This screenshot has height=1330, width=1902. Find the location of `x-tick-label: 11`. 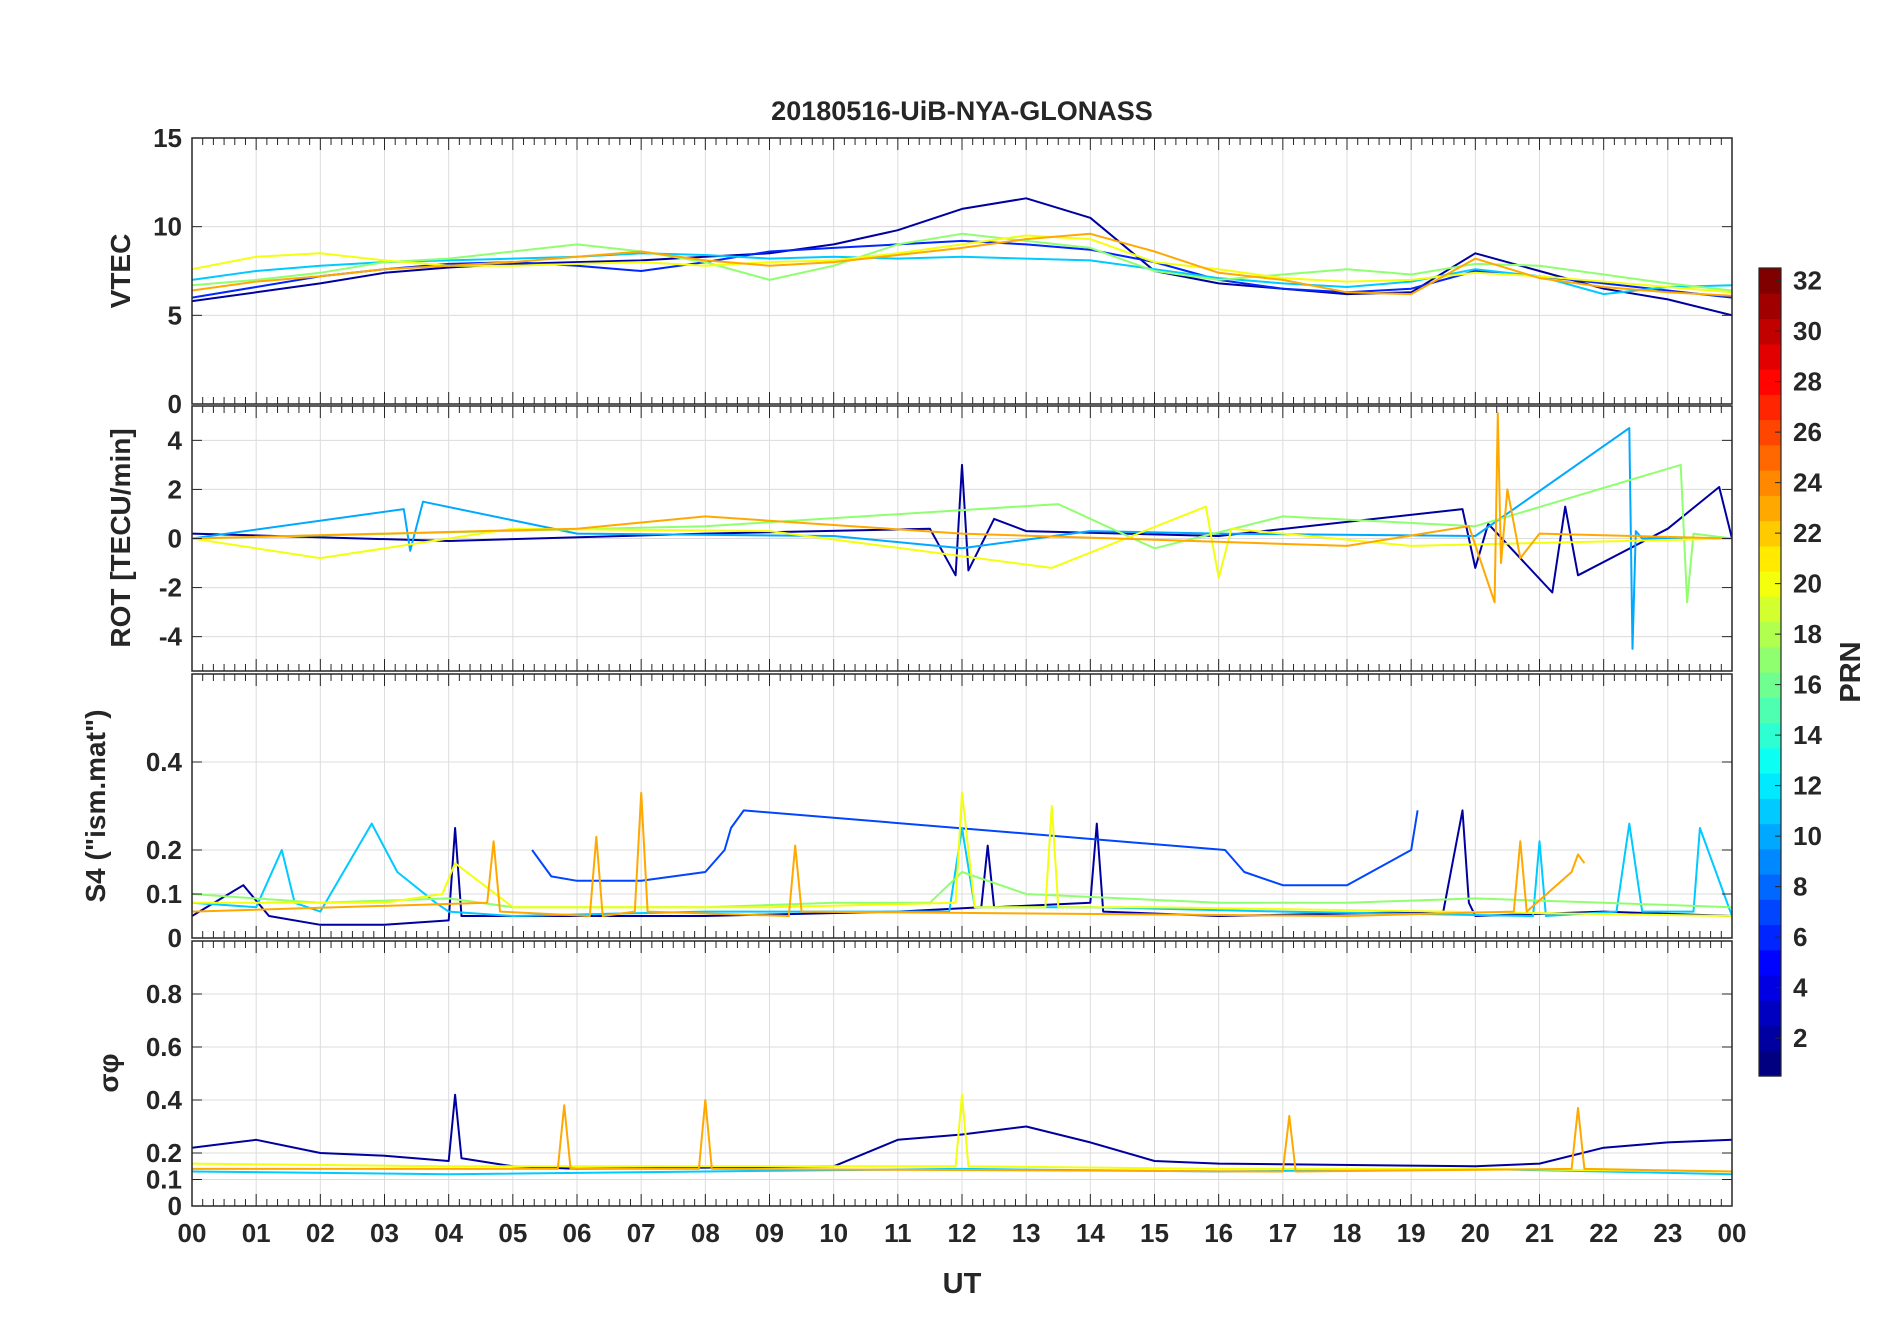

x-tick-label: 11 is located at coordinates (898, 1233).